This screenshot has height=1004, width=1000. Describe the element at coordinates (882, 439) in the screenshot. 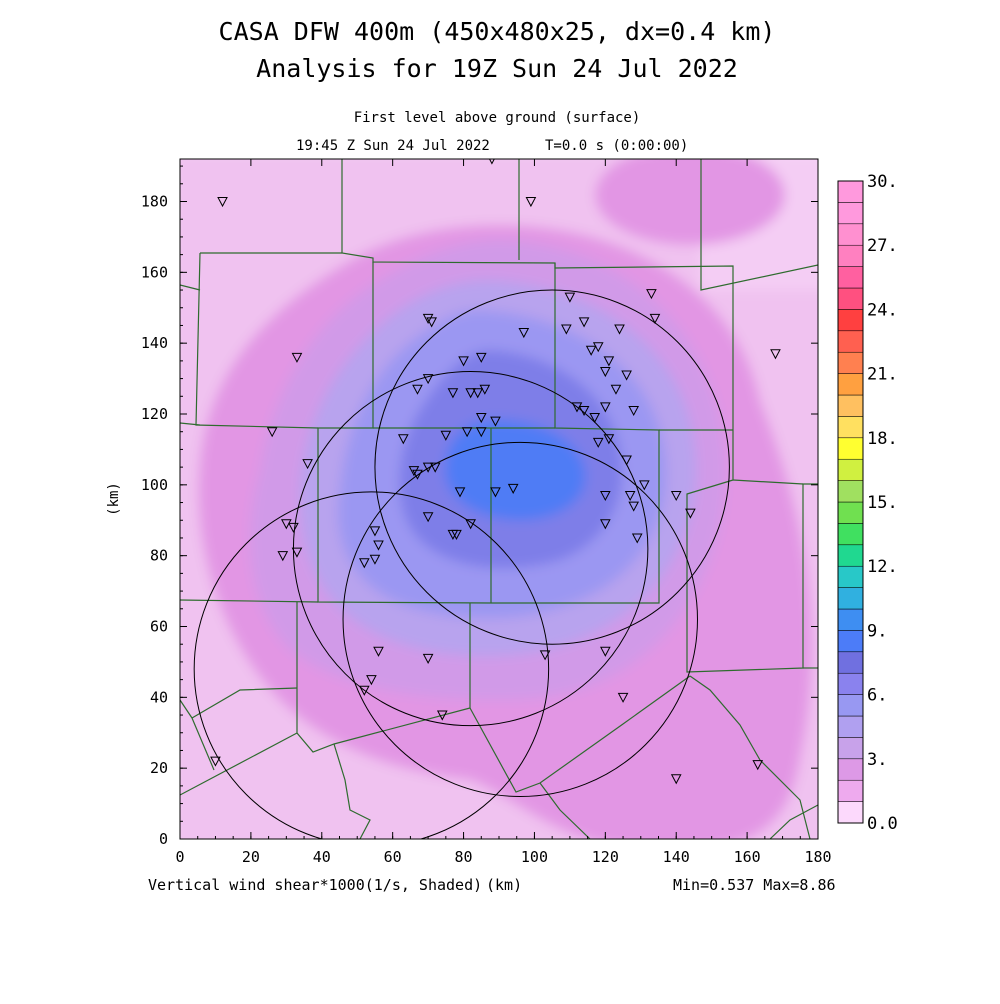

I see `colorbar-label: 18.` at that location.